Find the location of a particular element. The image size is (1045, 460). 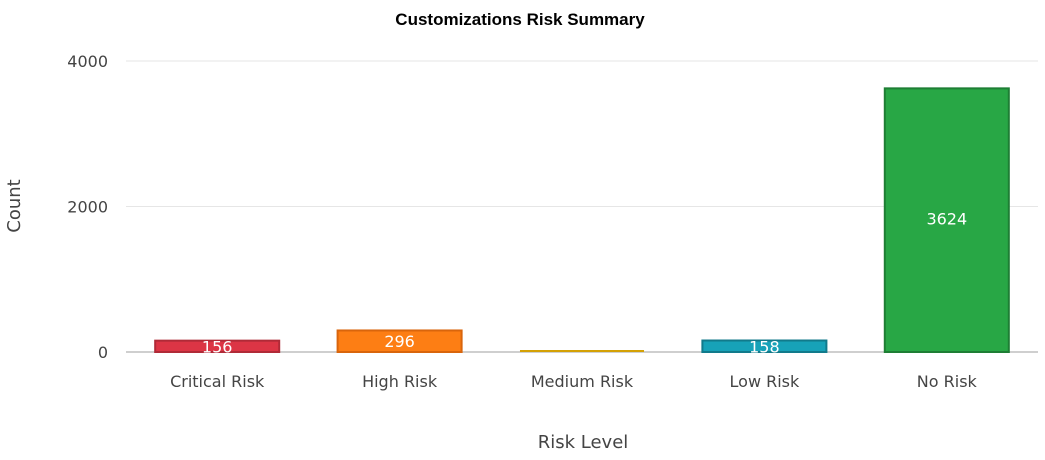

y-axis-ticks: 0 2000 4000 is located at coordinates (87, 207).